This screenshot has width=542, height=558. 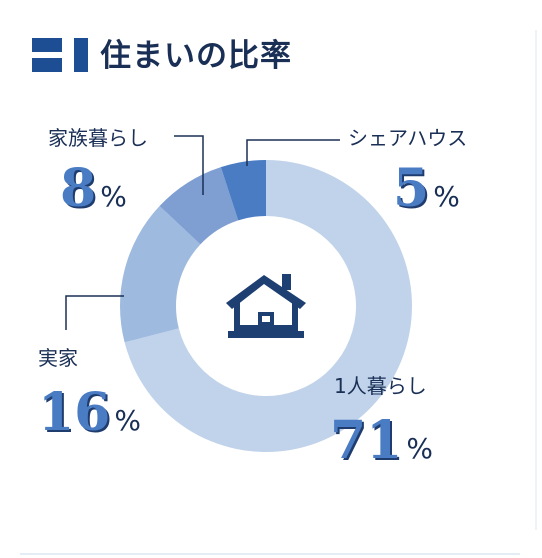 I want to click on slice-value-number: 71, so click(x=366, y=440).